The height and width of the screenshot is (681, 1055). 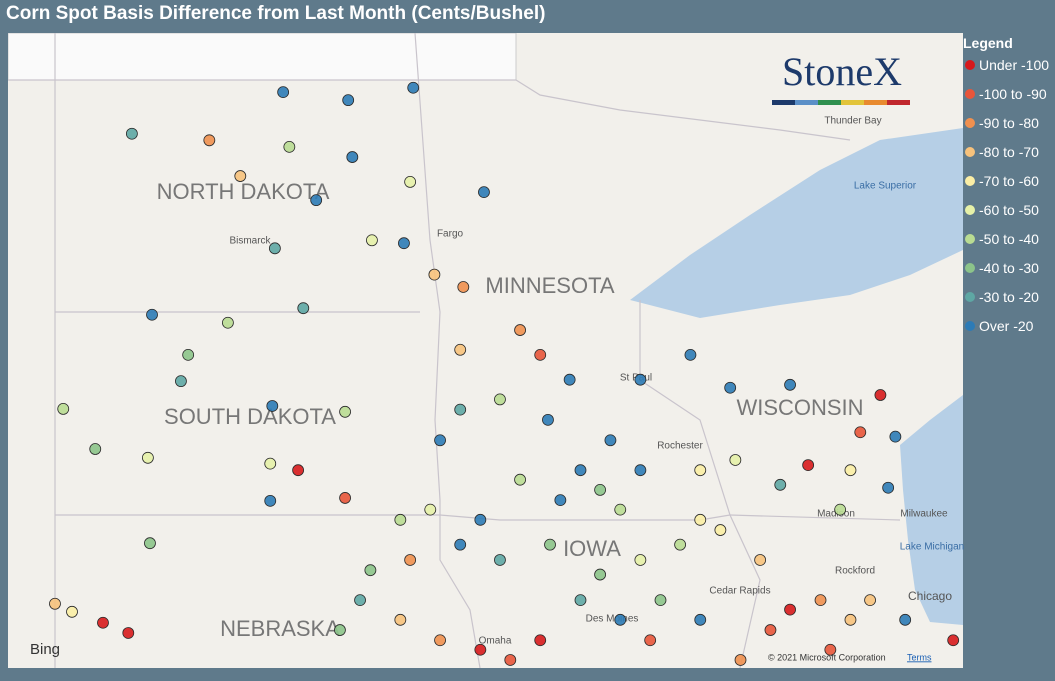 What do you see at coordinates (852, 121) in the screenshot?
I see `place-label: Thunder Bay` at bounding box center [852, 121].